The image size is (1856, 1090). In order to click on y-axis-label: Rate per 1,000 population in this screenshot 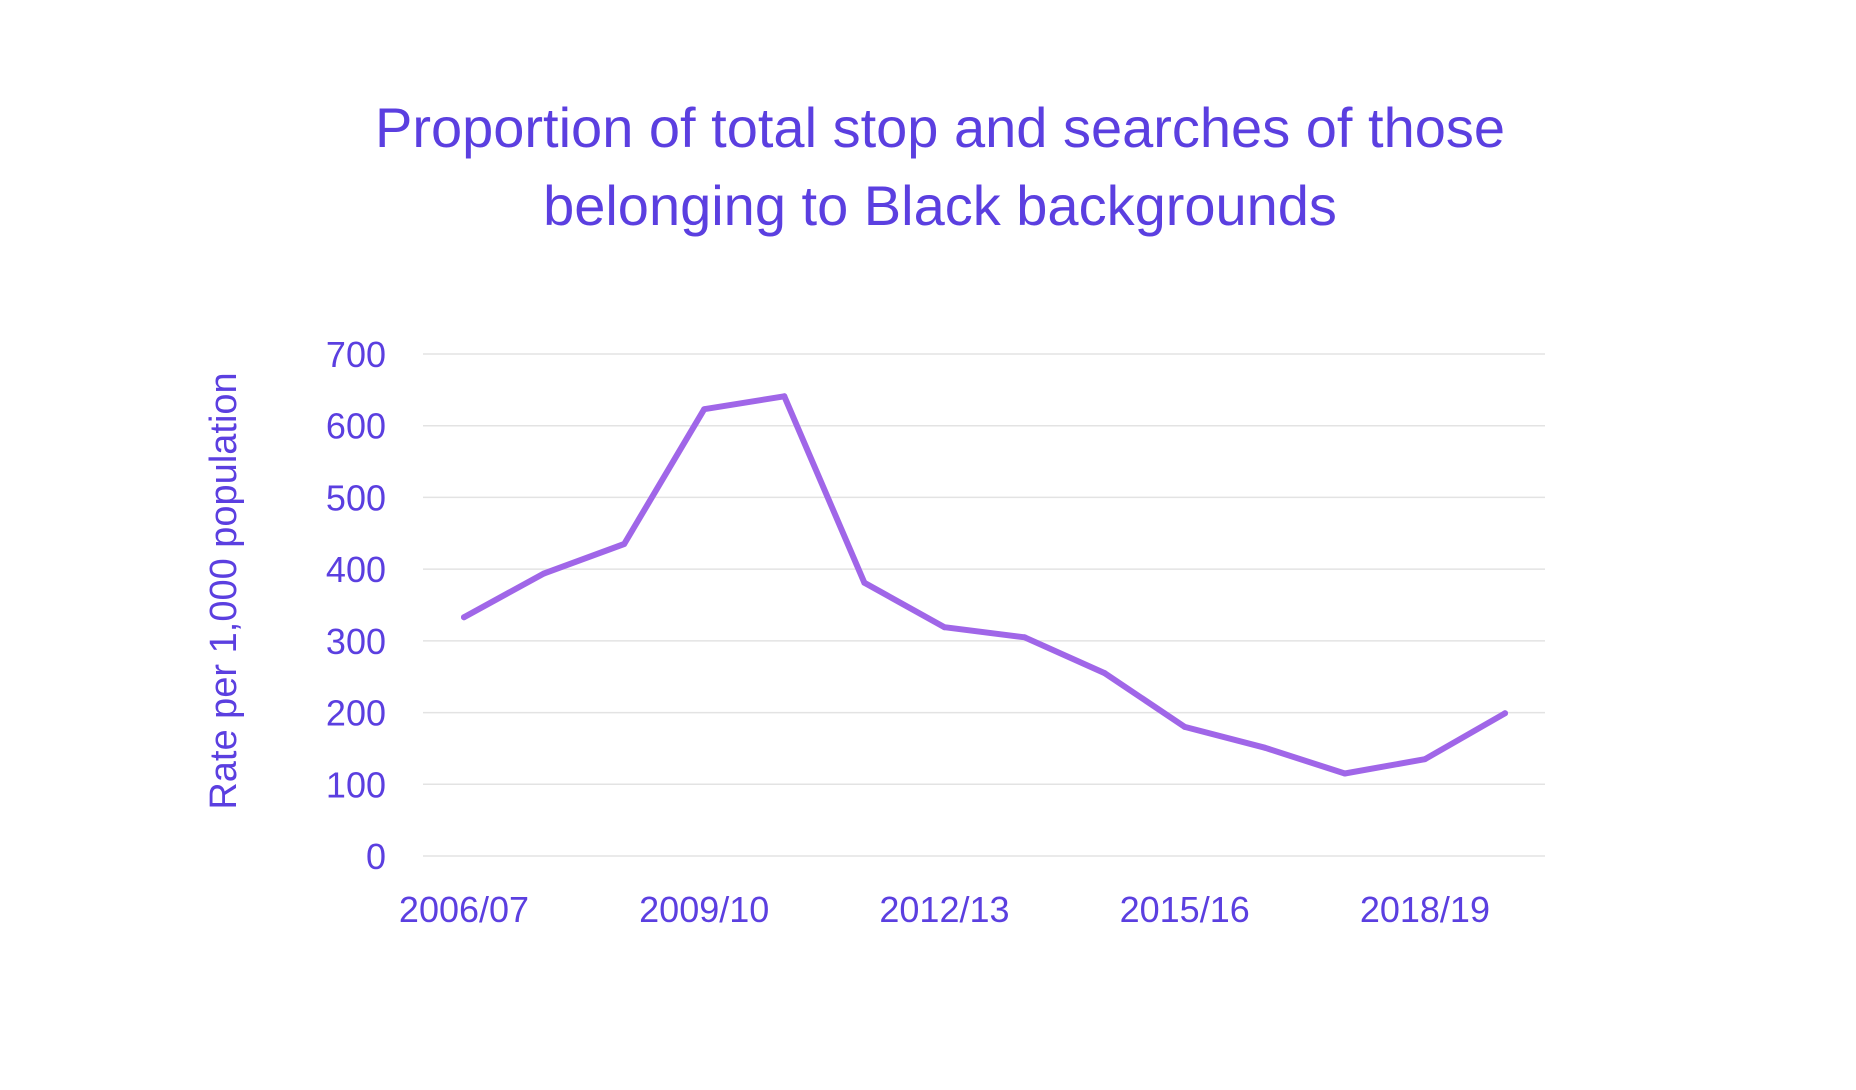, I will do `click(224, 590)`.